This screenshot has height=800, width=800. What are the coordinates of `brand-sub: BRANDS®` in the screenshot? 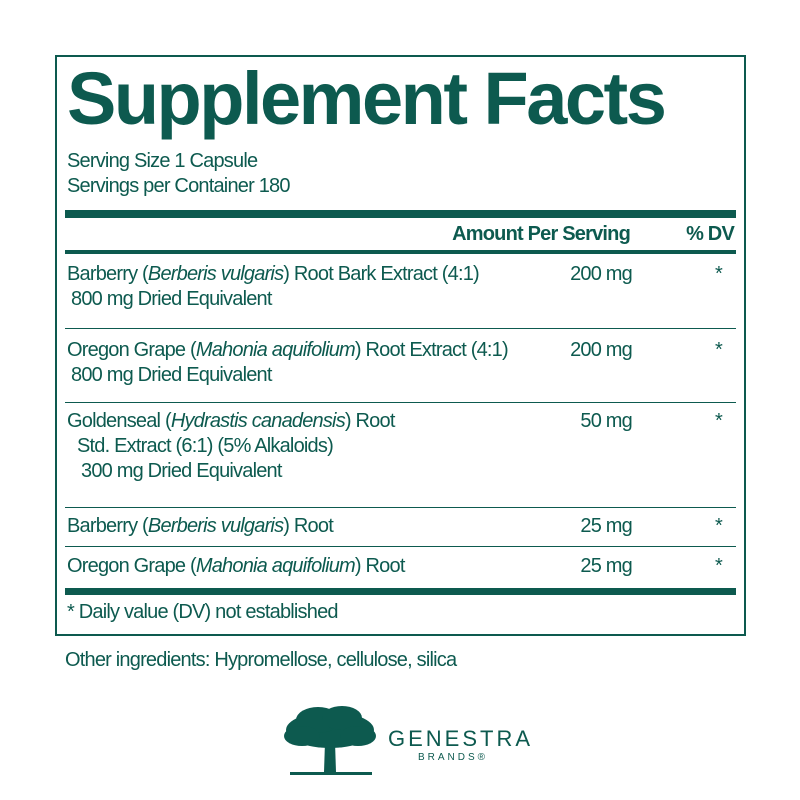 It's located at (453, 757).